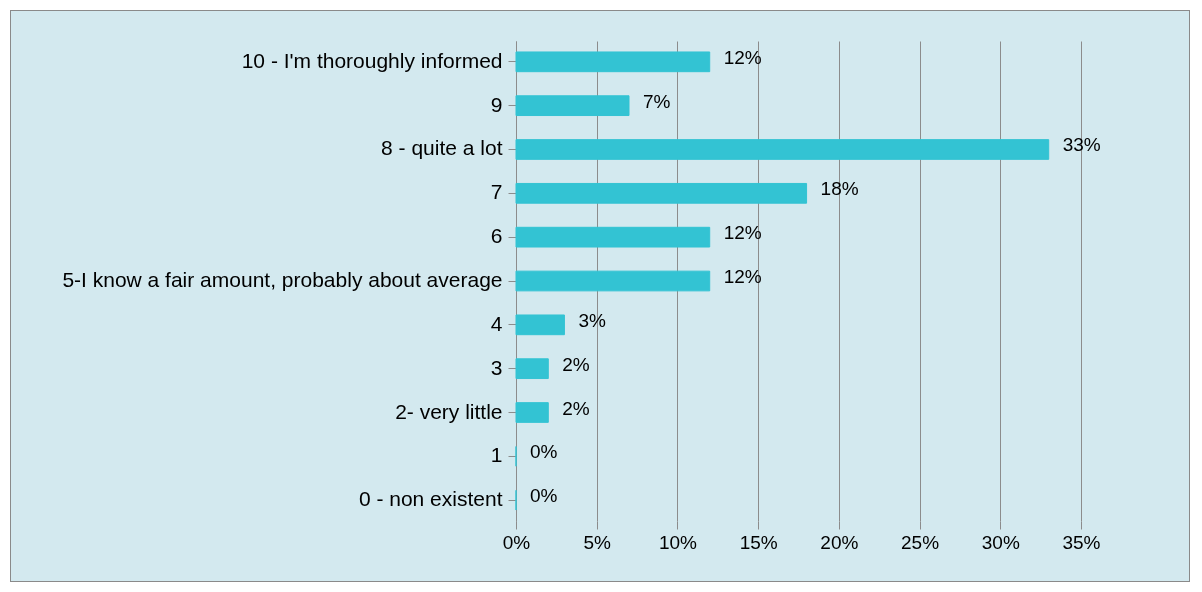  What do you see at coordinates (1081, 145) in the screenshot?
I see `data-label: 33%` at bounding box center [1081, 145].